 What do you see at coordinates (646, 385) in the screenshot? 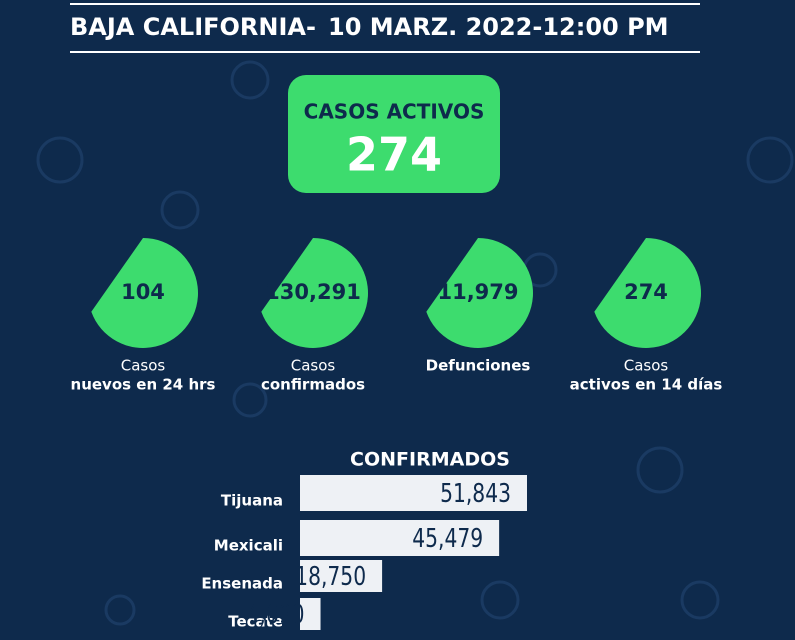
I see `stat-label: activos en 14 días` at bounding box center [646, 385].